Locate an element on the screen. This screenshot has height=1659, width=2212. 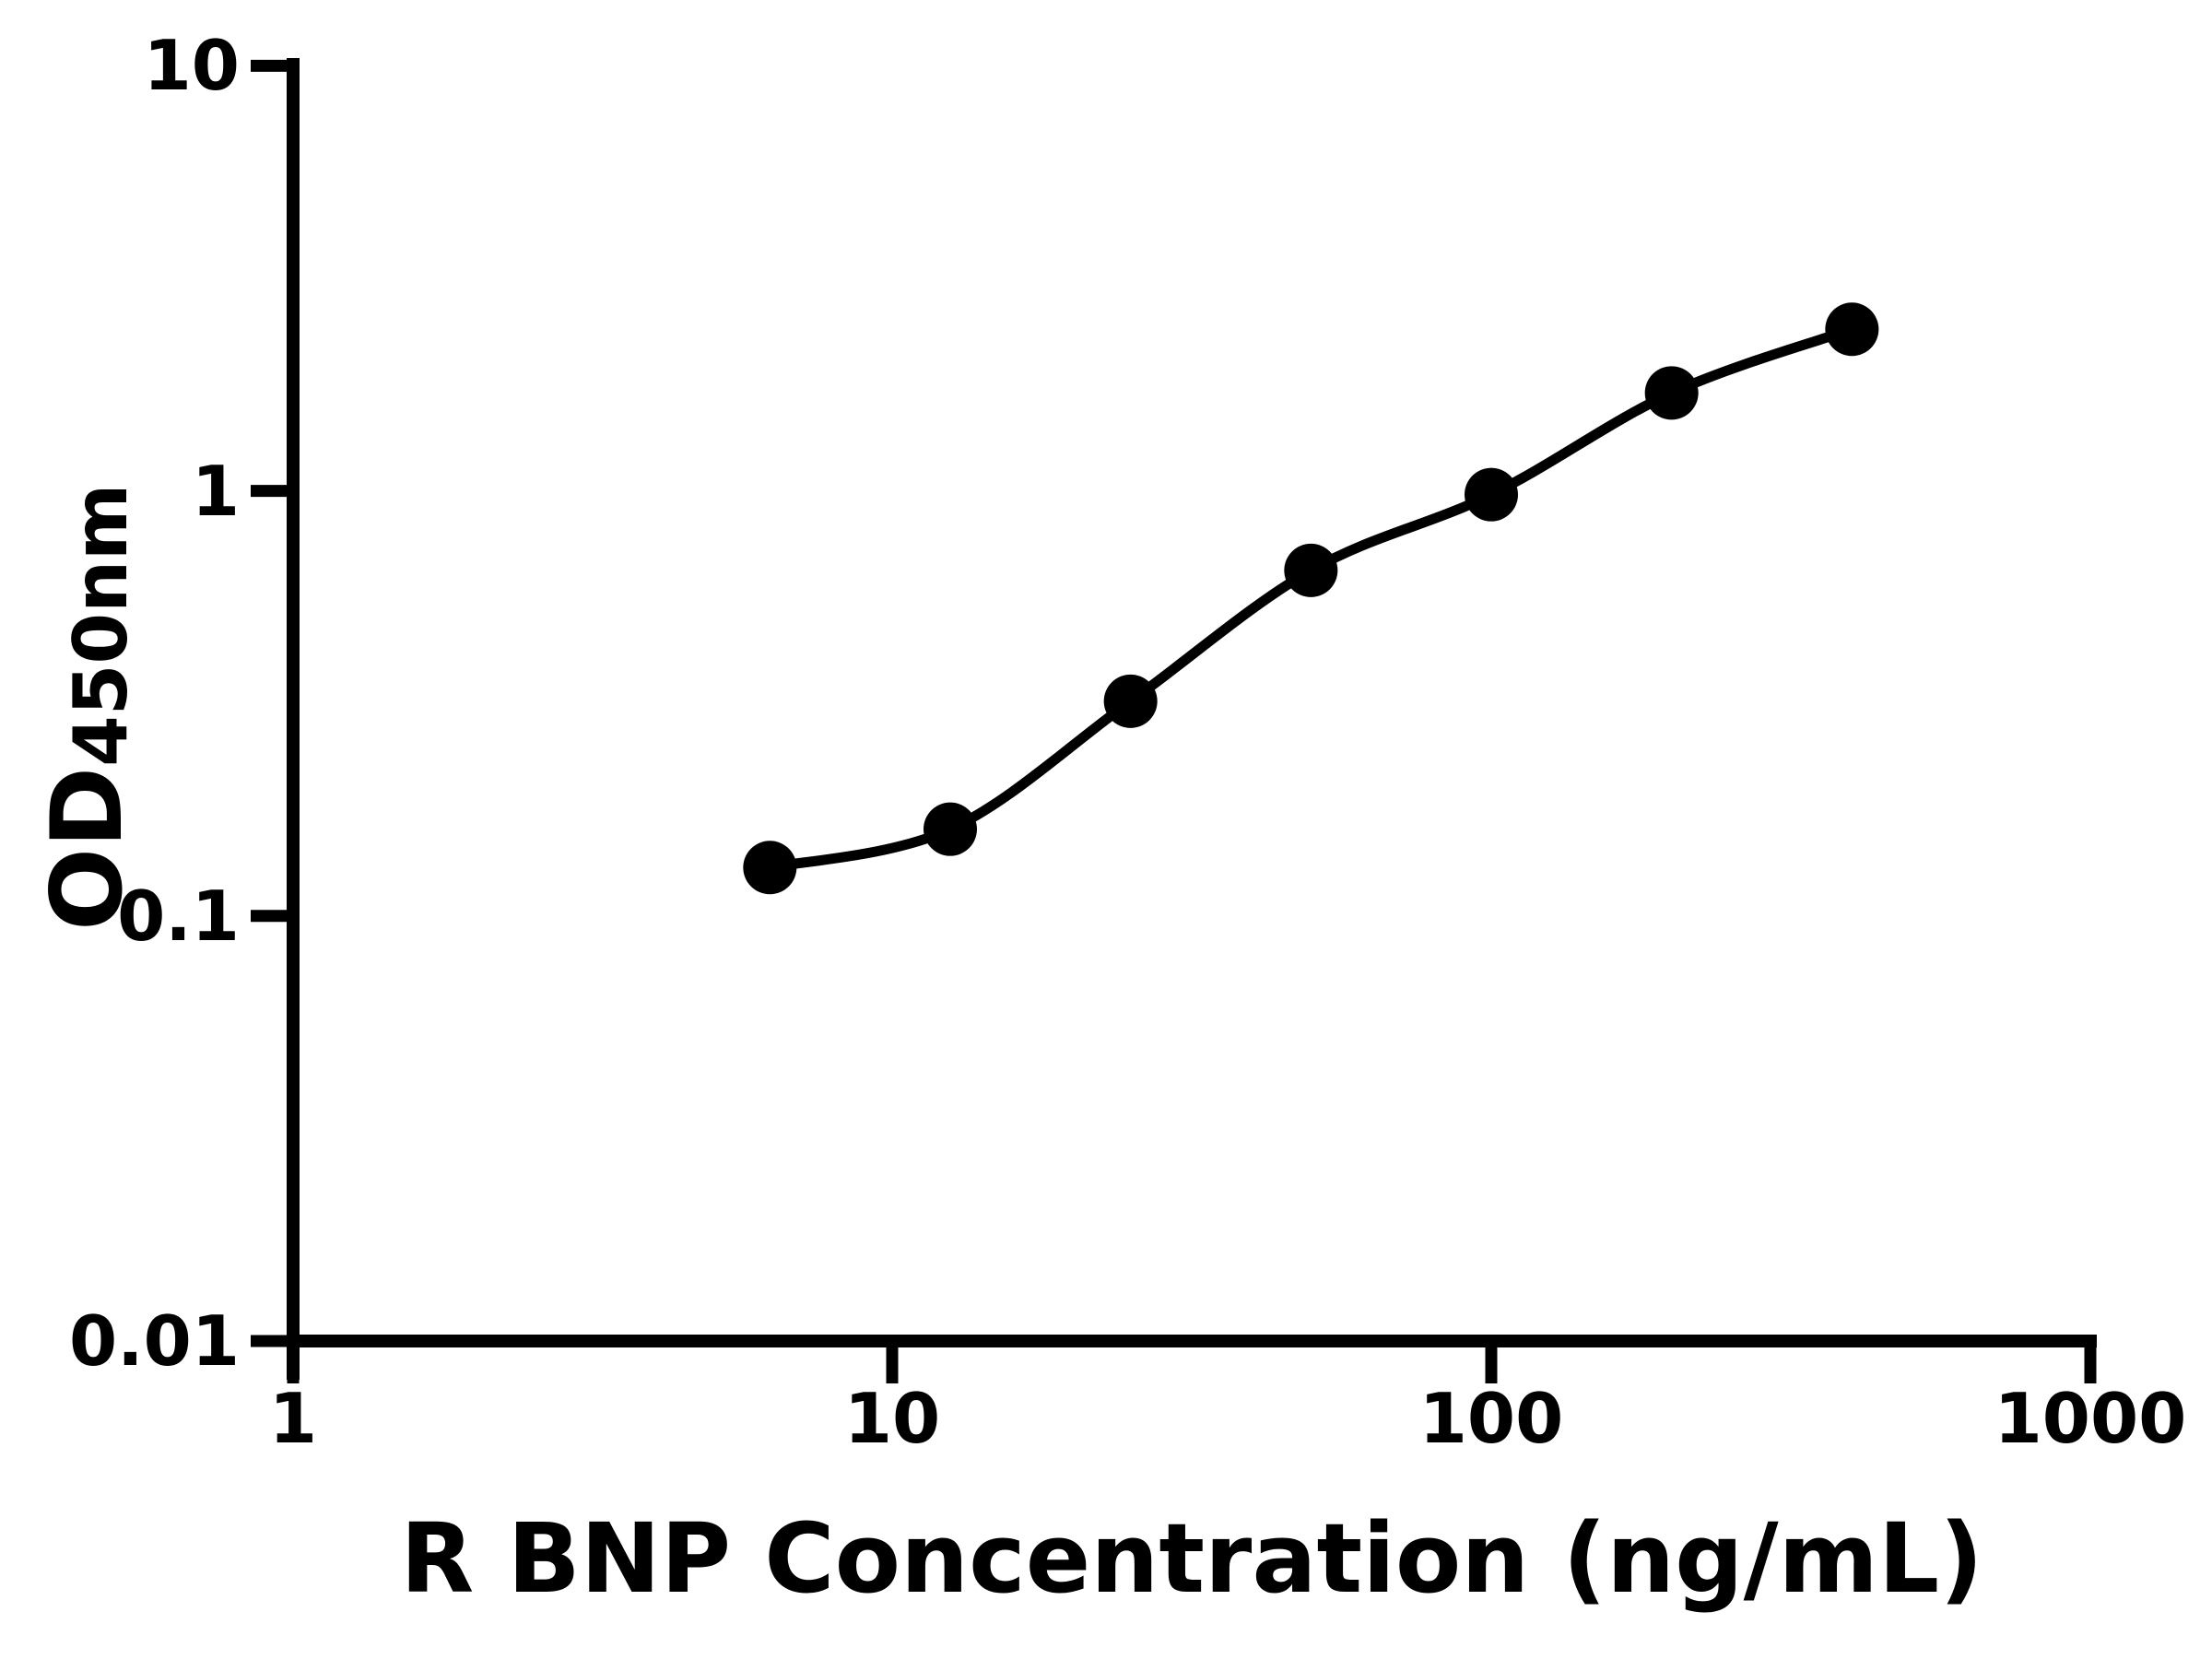
x-axis-title: R BNP Concentration (ng/mL) is located at coordinates (1191, 1558).